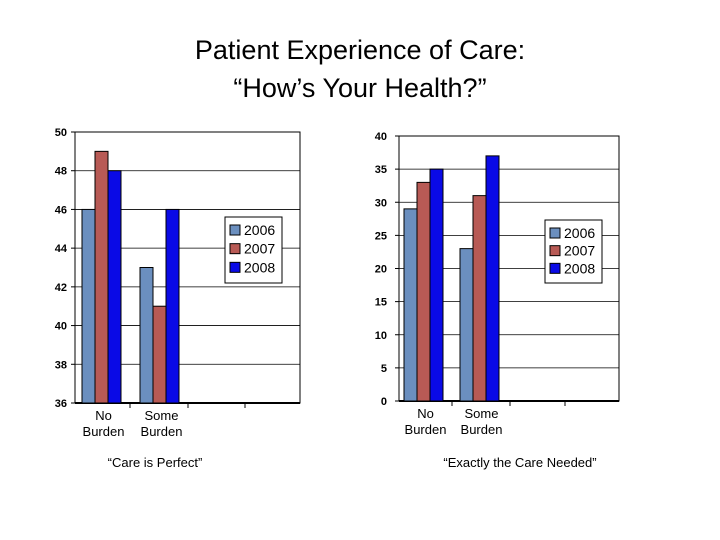 The width and height of the screenshot is (720, 540). Describe the element at coordinates (381, 336) in the screenshot. I see `y-tick-label: 10` at that location.